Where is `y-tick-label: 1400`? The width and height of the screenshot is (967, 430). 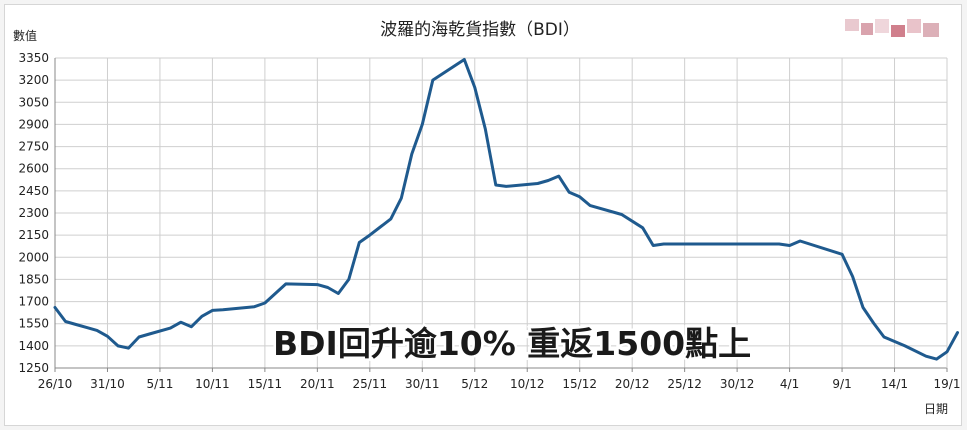
y-tick-label: 1400 is located at coordinates (33, 346).